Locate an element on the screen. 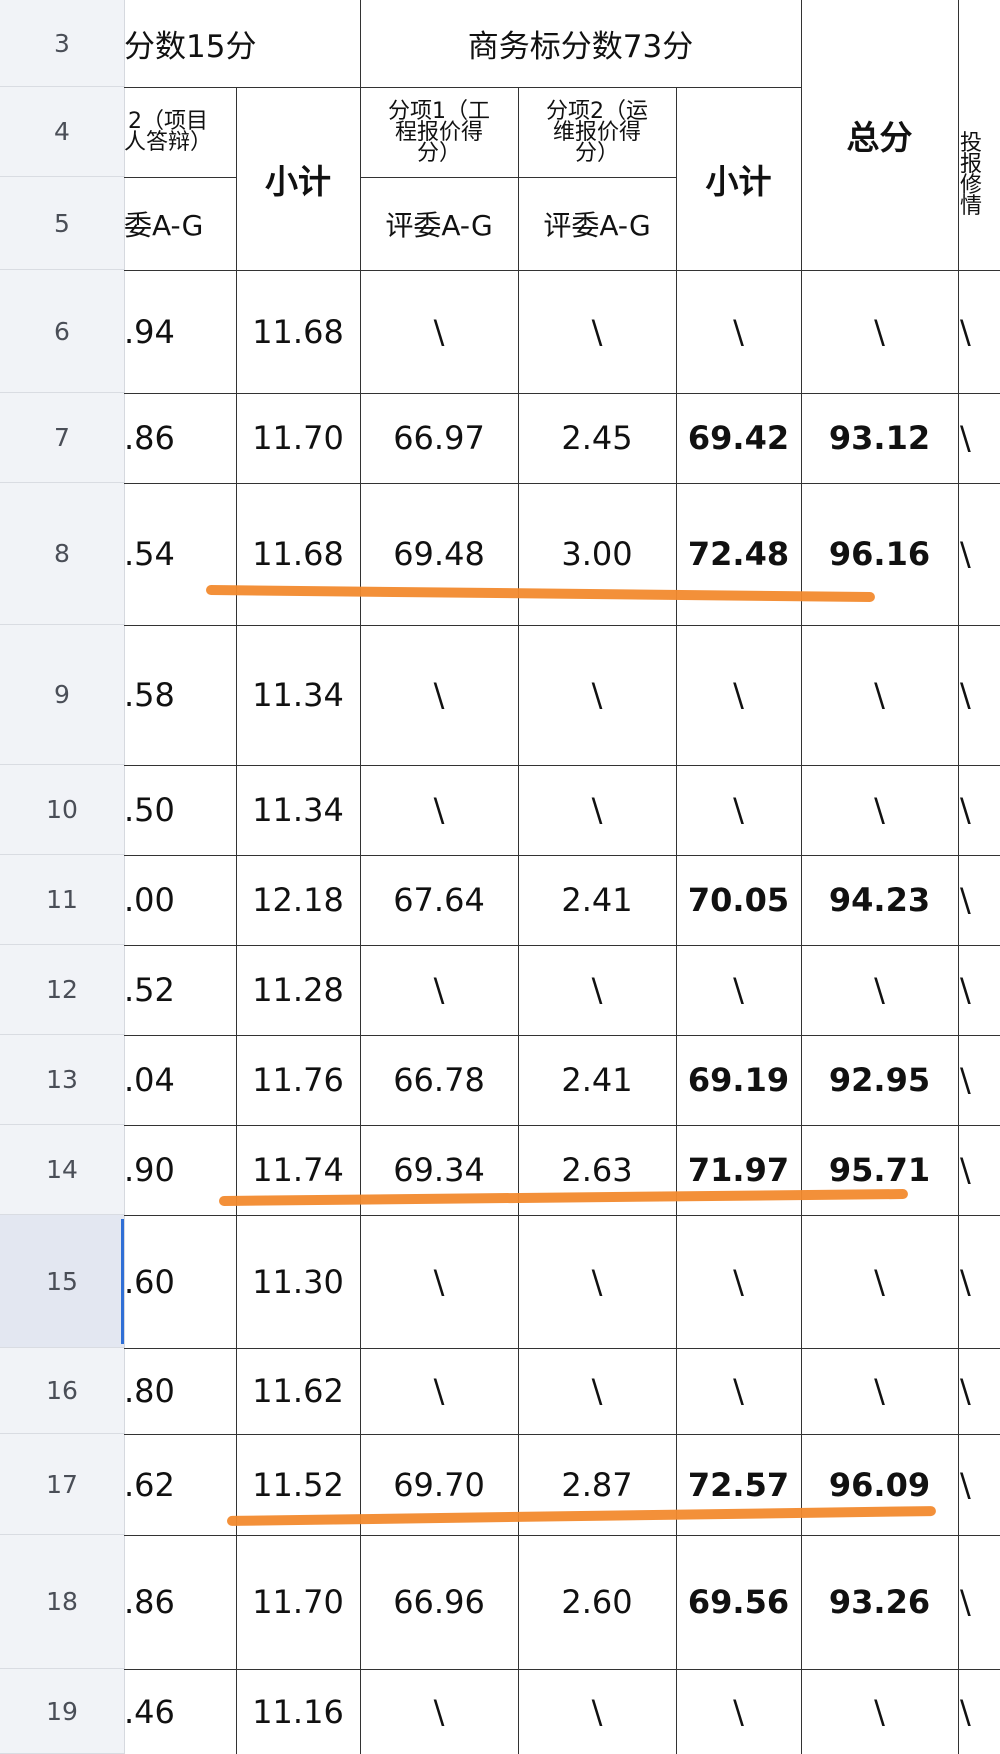 The image size is (1000, 1754). cell-r12-p2: \ is located at coordinates (597, 990).